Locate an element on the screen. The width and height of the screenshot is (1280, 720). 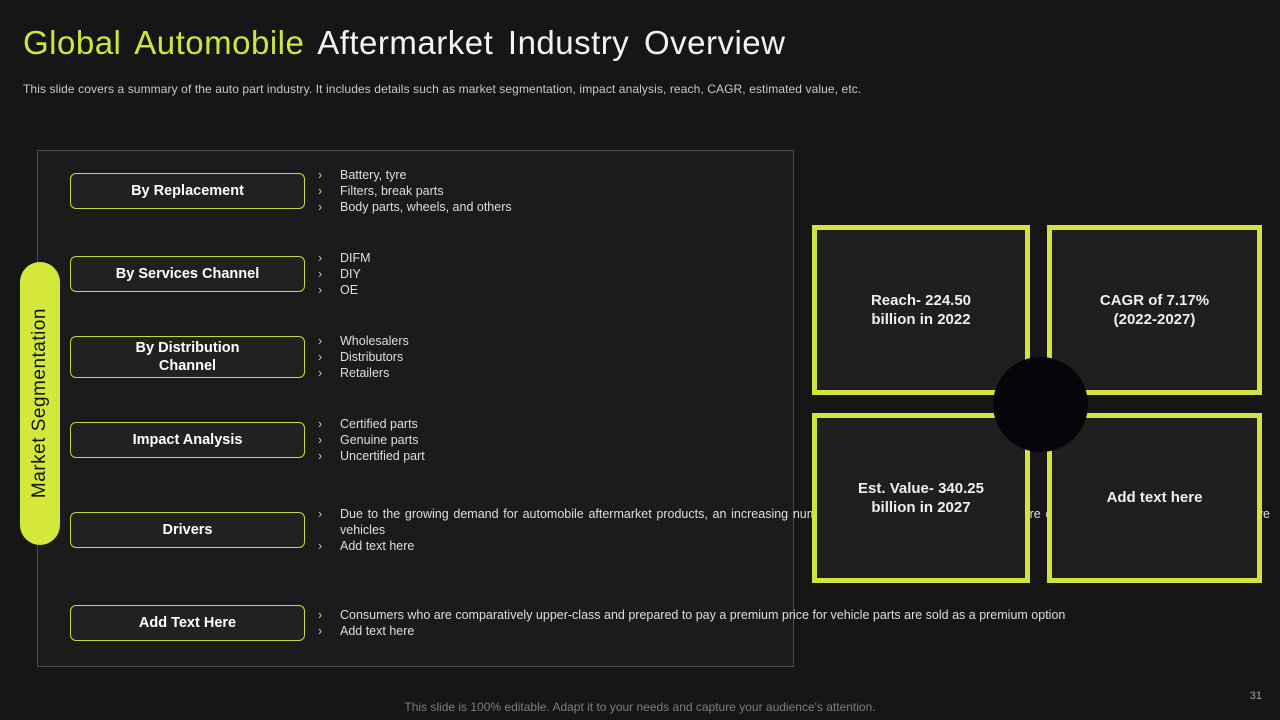
stat-text: Reach- 224.50 billion in 2022 is located at coordinates (921, 310).